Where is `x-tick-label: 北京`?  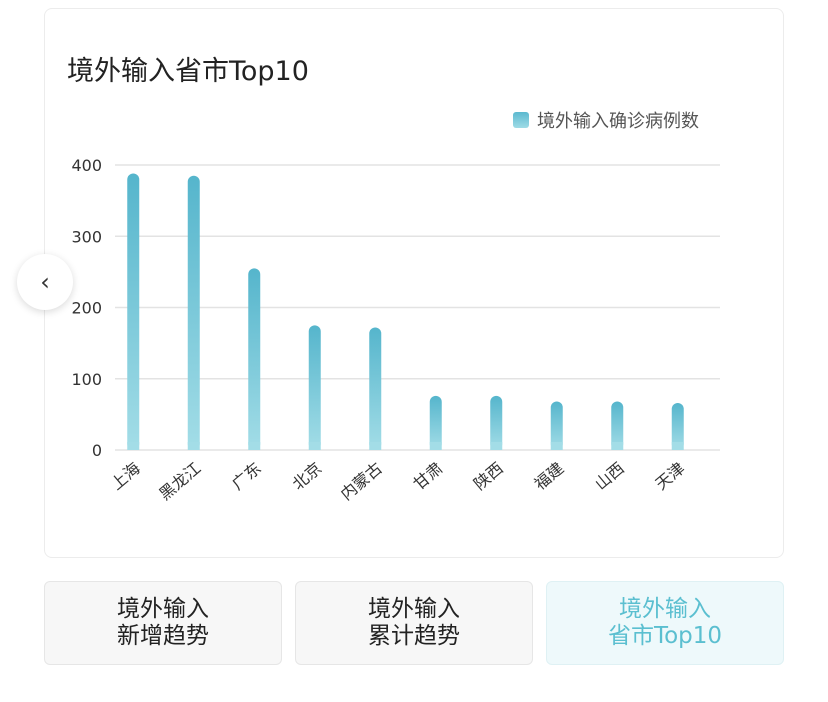
x-tick-label: 北京 is located at coordinates (307, 476).